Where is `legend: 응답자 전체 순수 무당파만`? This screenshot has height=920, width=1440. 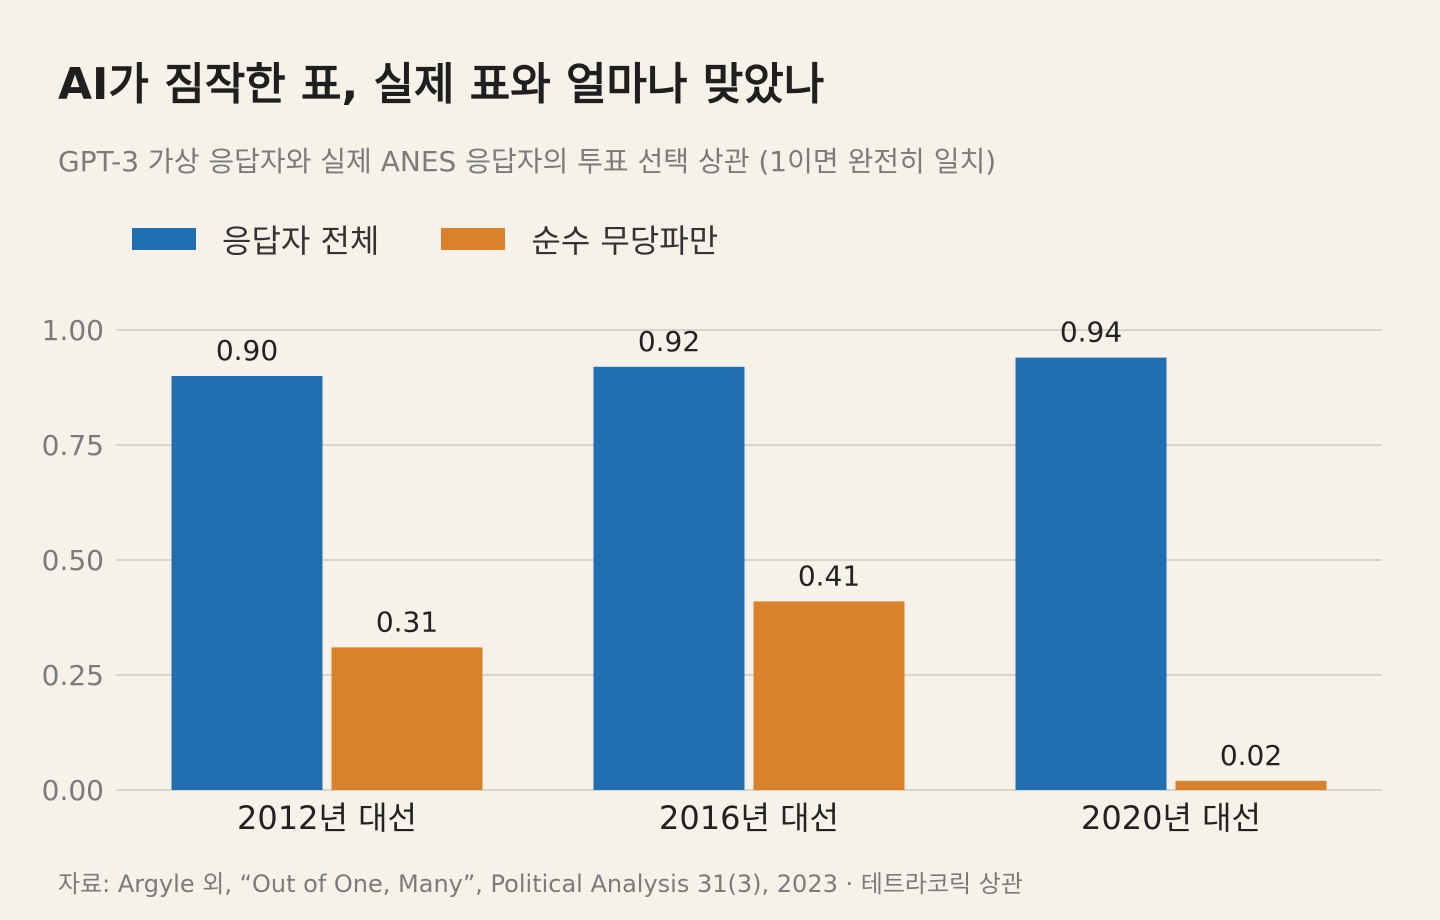
legend: 응답자 전체 순수 무당파만 is located at coordinates (456, 239).